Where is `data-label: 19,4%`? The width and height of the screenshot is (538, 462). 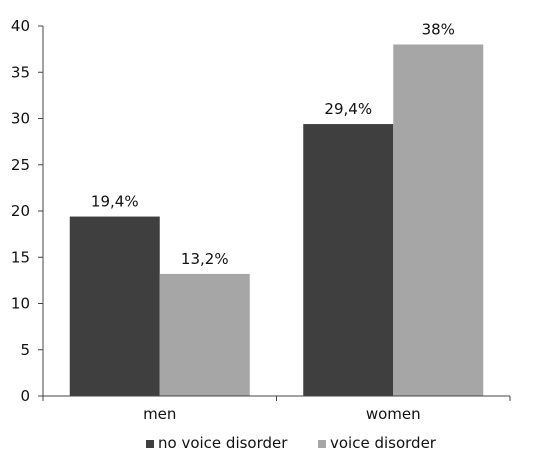
data-label: 19,4% is located at coordinates (115, 202).